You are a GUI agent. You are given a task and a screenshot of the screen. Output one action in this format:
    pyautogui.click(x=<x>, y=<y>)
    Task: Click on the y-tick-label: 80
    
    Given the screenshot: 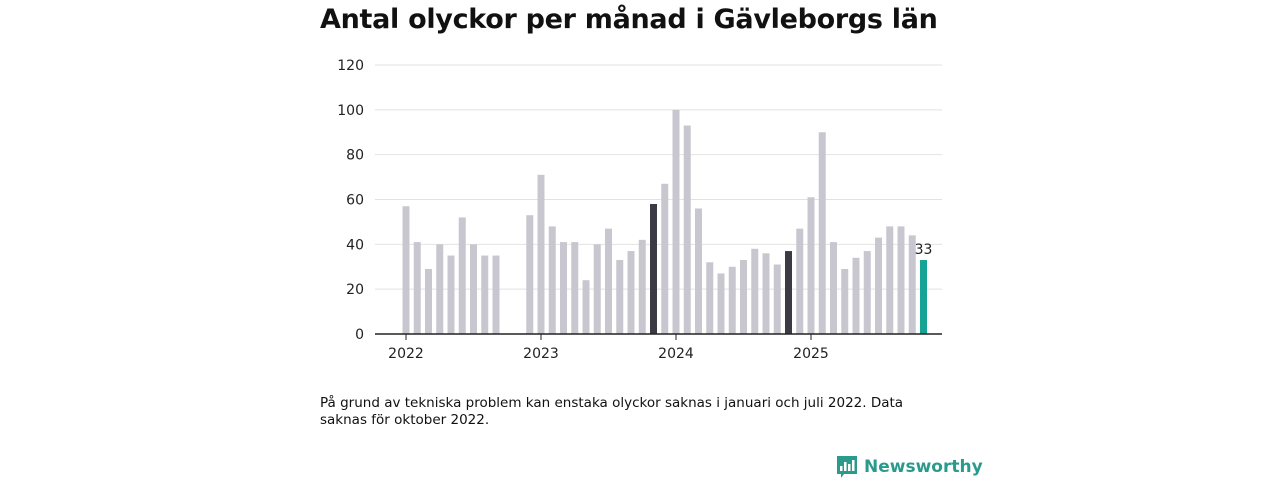 What is the action you would take?
    pyautogui.click(x=355, y=156)
    